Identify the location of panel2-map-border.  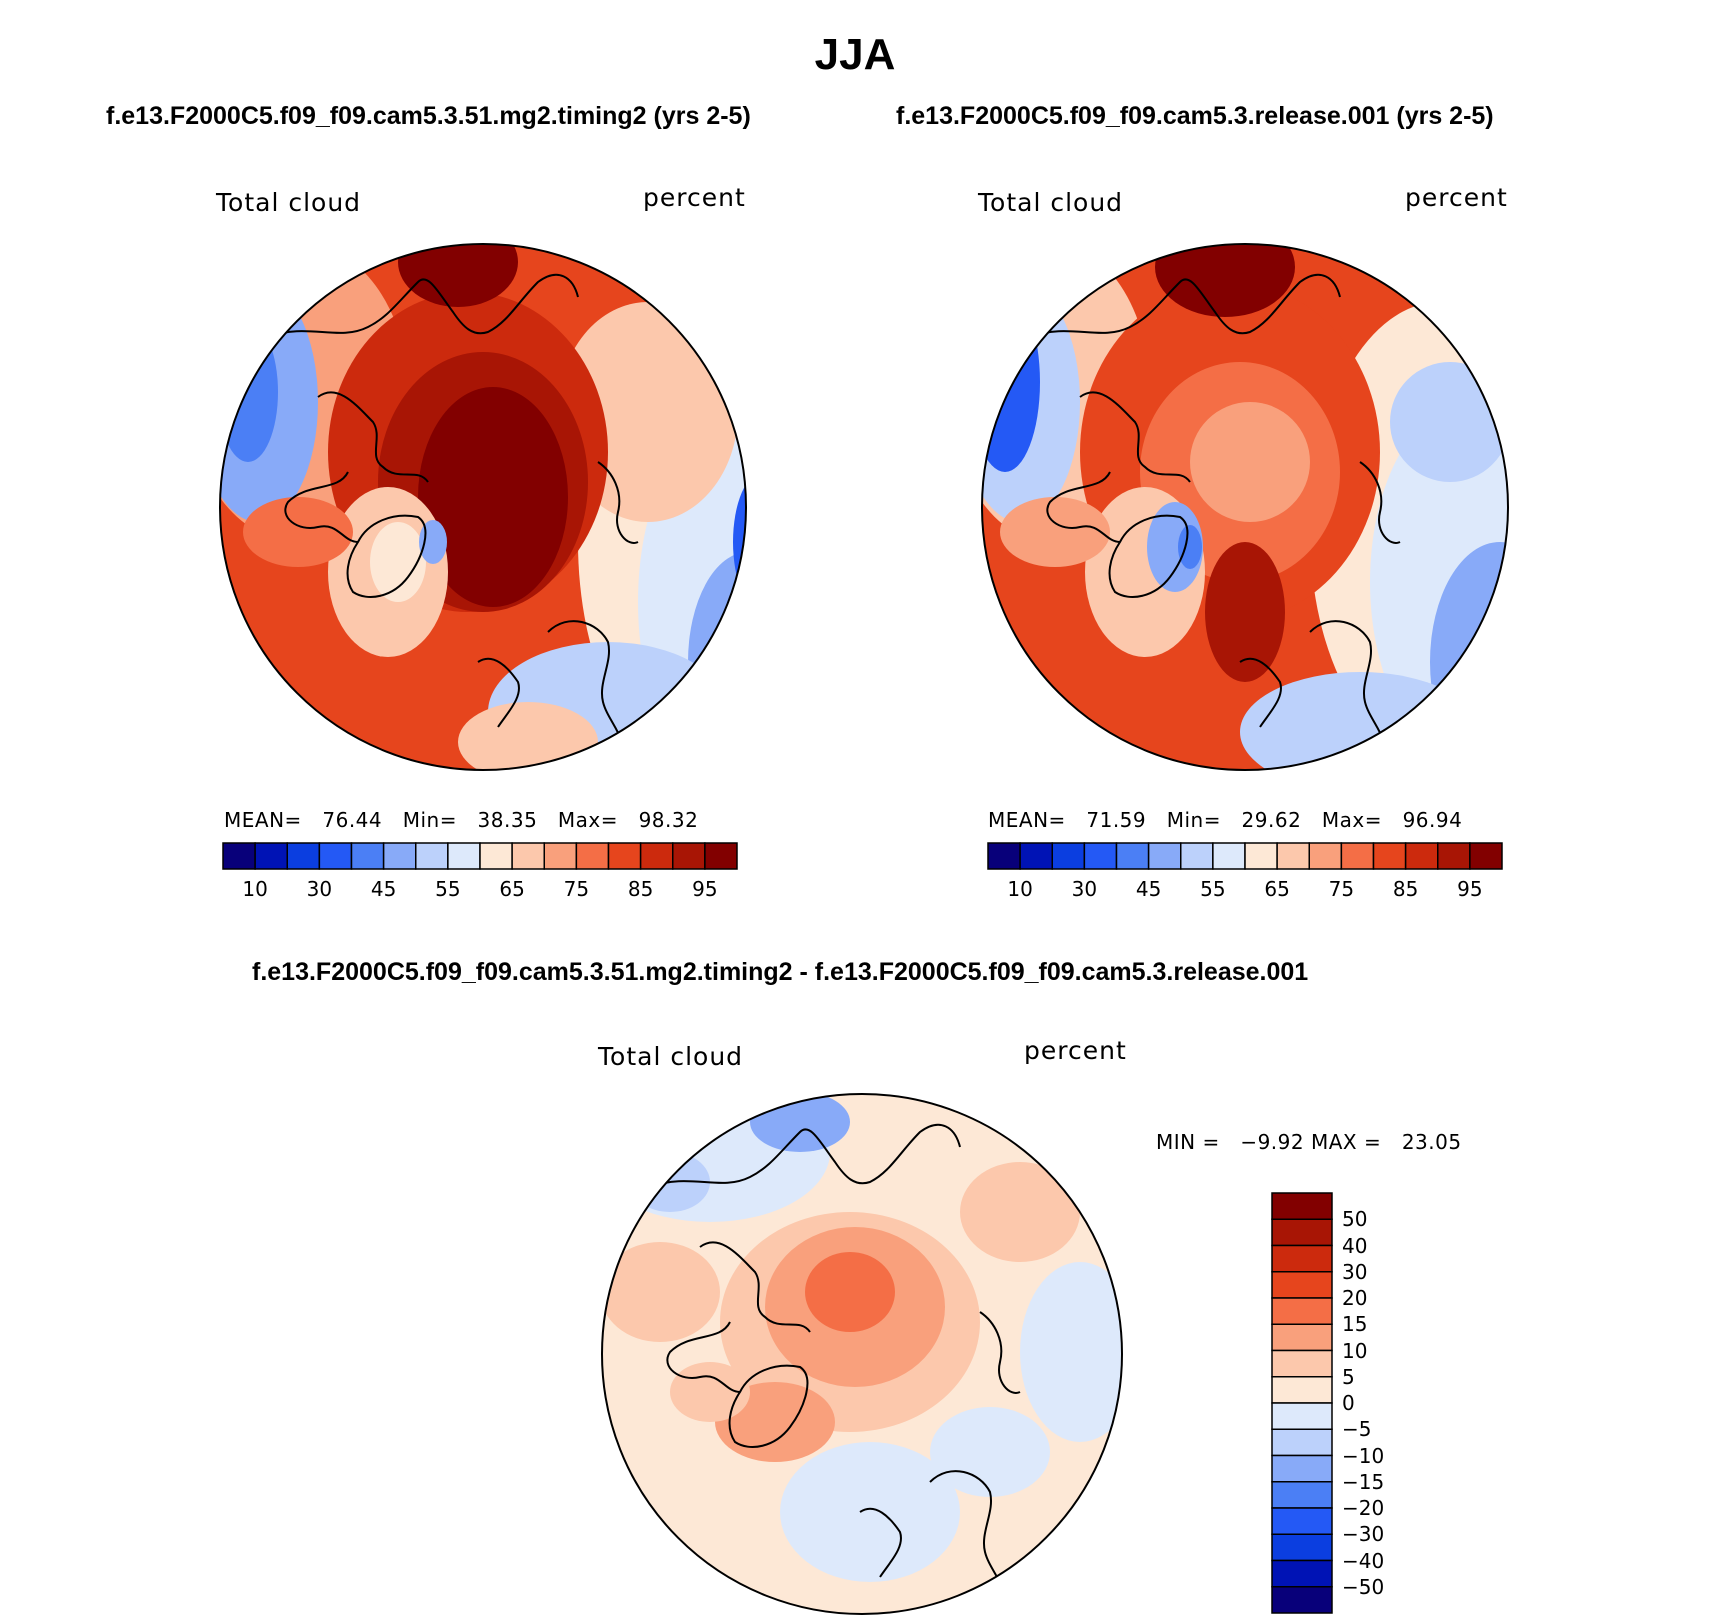
(1245, 507).